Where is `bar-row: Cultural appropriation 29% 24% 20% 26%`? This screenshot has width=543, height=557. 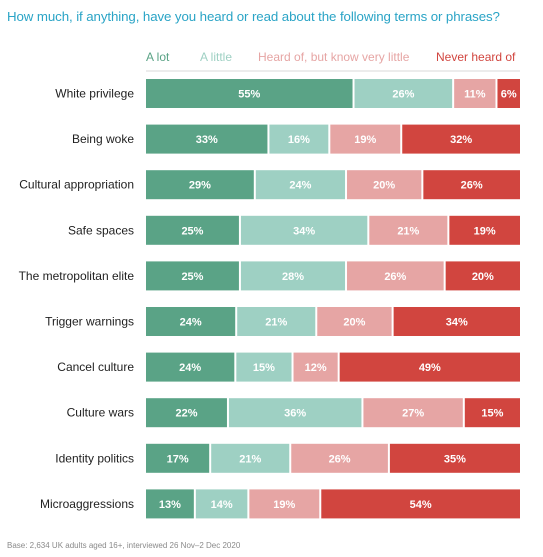
bar-row: Cultural appropriation 29% 24% 20% 26% is located at coordinates (269, 185).